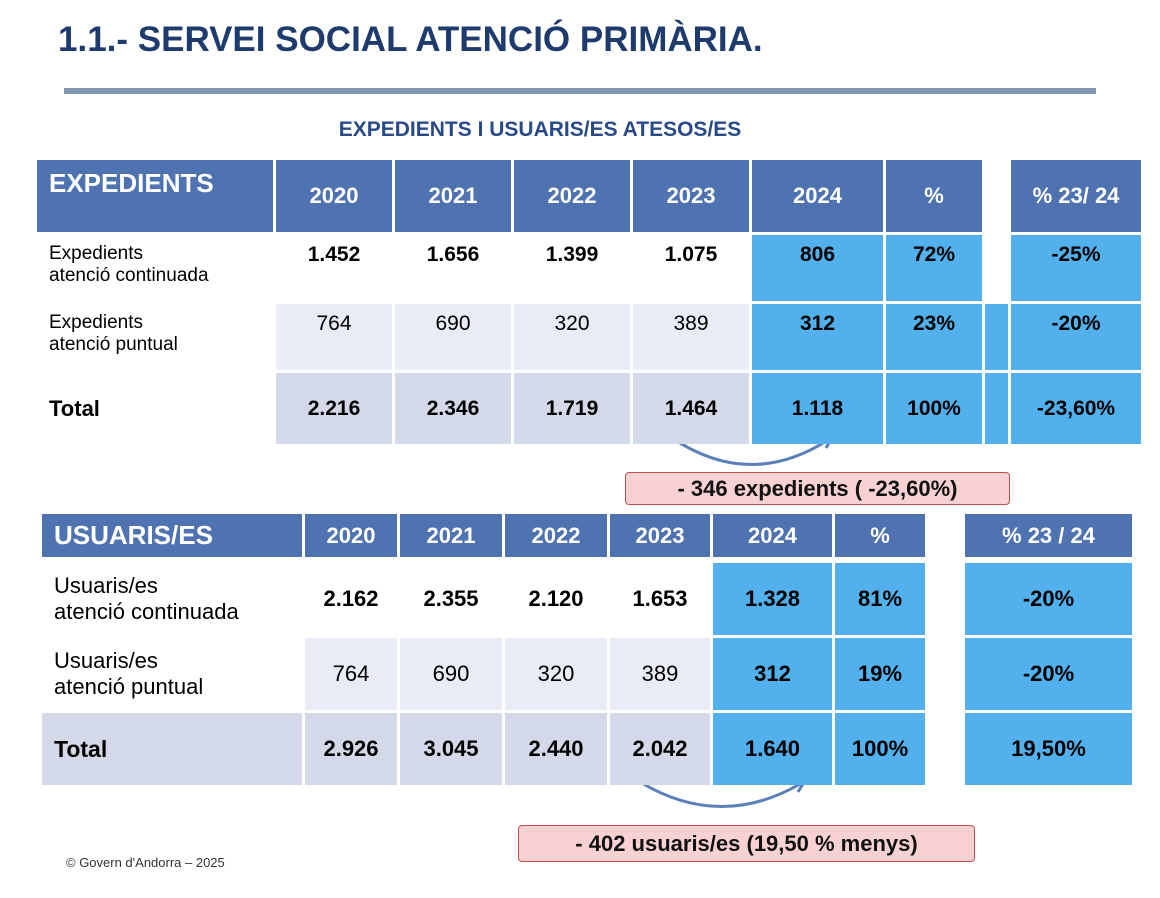 This screenshot has width=1160, height=898. Describe the element at coordinates (453, 268) in the screenshot. I see `table-cell: 1.656` at that location.